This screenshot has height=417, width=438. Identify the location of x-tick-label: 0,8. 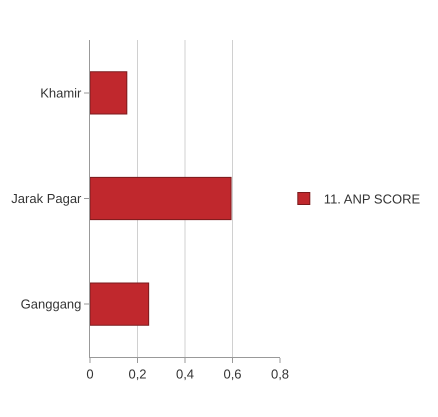
(280, 374).